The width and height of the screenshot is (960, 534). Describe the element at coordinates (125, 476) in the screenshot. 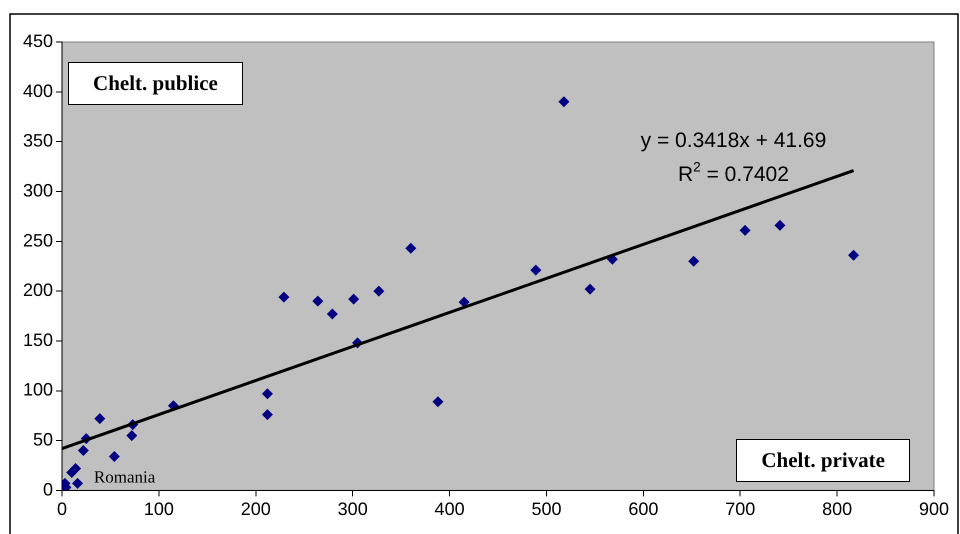

I see `annotation: Romania` at that location.